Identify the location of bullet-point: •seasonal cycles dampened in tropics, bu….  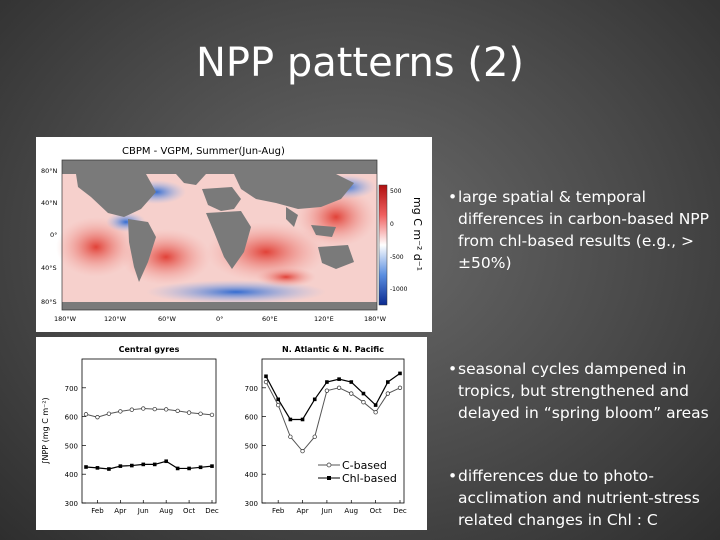
(578, 391).